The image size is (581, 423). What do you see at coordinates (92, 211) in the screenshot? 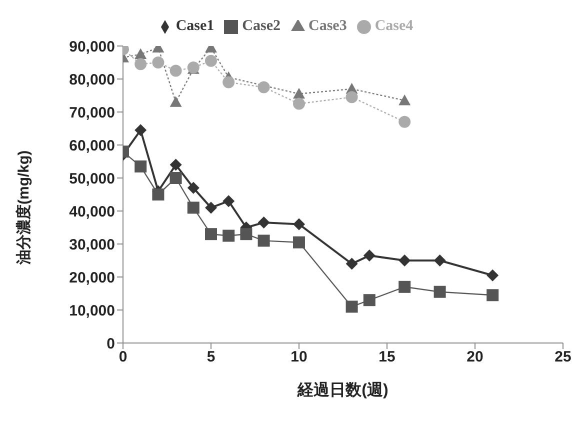
I see `y-tick-label: 40,000` at bounding box center [92, 211].